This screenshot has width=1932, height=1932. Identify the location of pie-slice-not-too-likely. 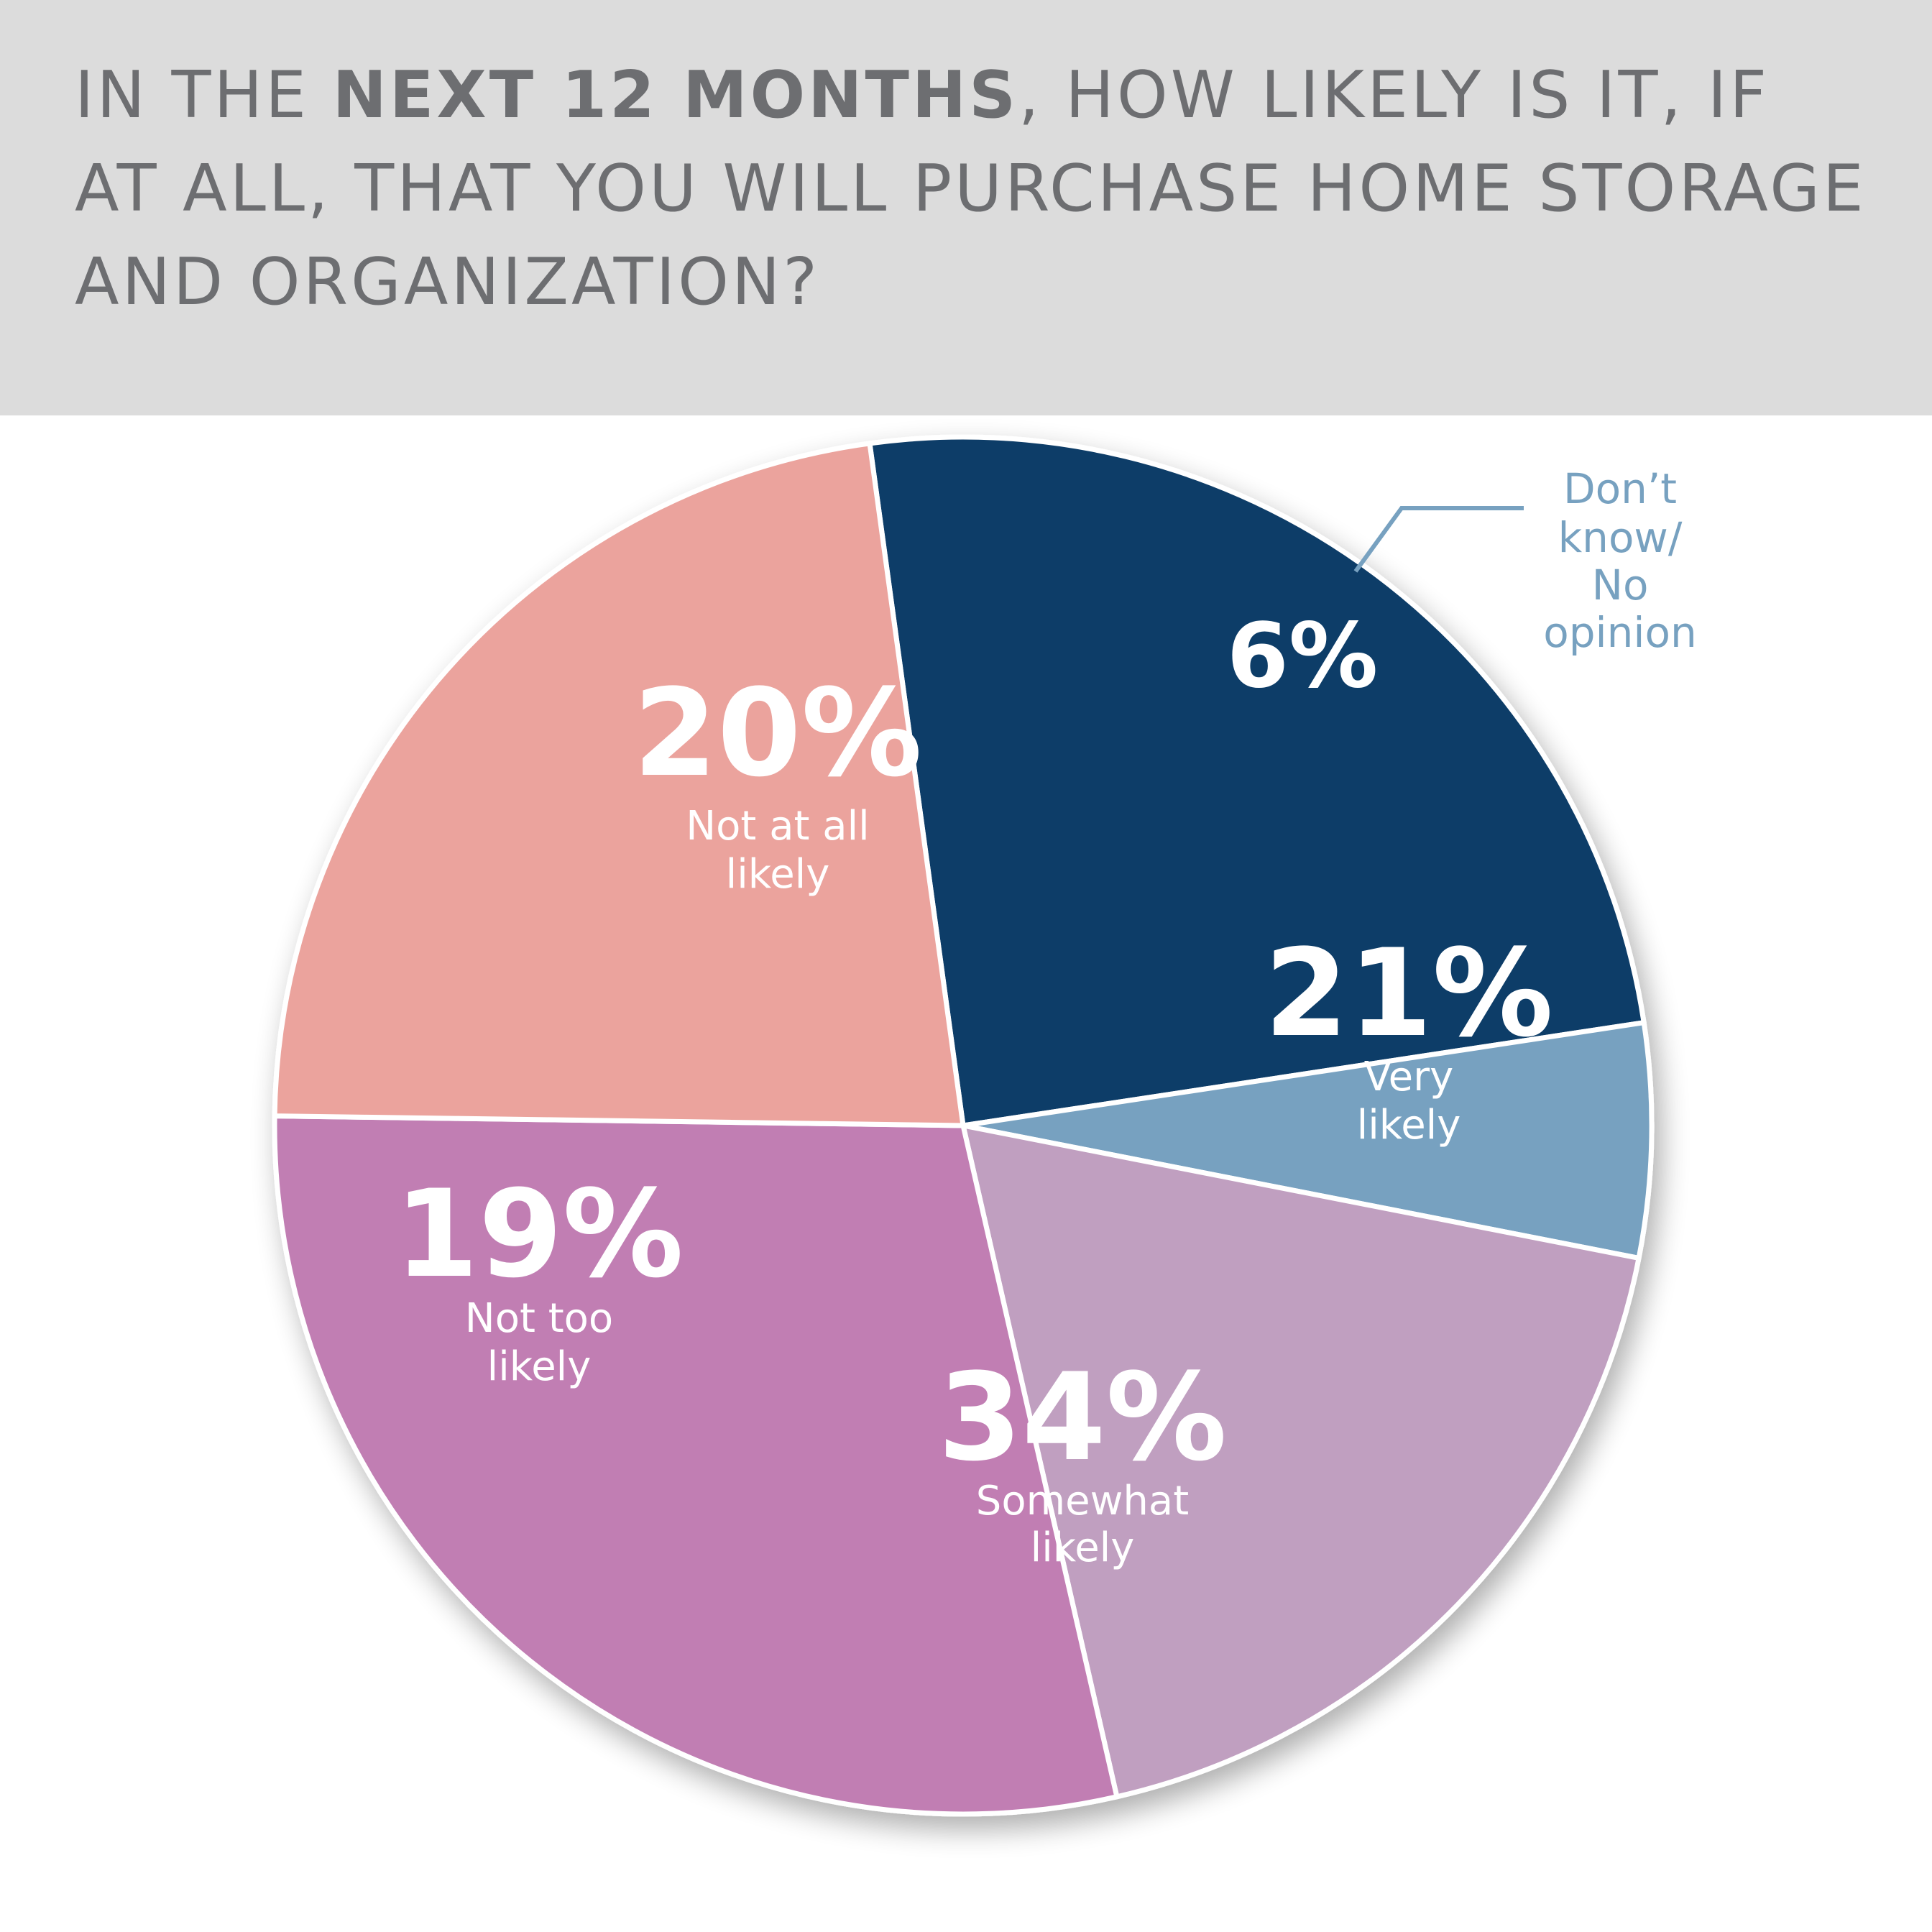
(619, 784).